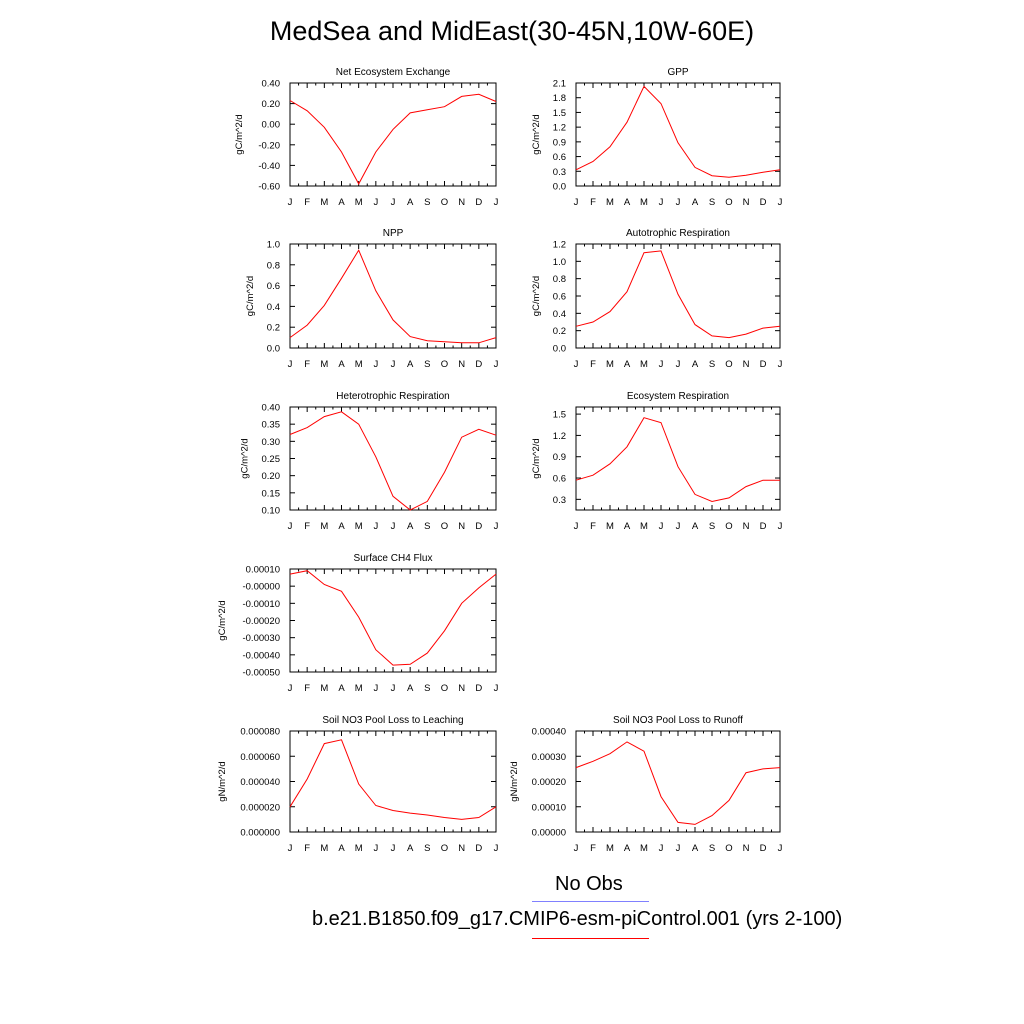 Image resolution: width=1024 pixels, height=1024 pixels. Describe the element at coordinates (260, 833) in the screenshot. I see `y-tick-label: 0.000000` at that location.